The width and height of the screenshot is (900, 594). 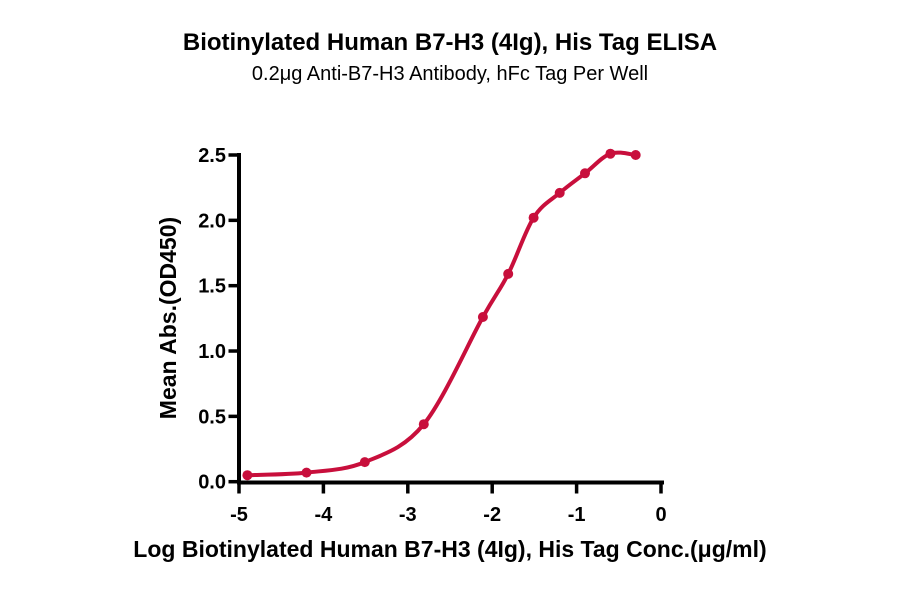 I want to click on x-tick-label: -2, so click(x=492, y=515).